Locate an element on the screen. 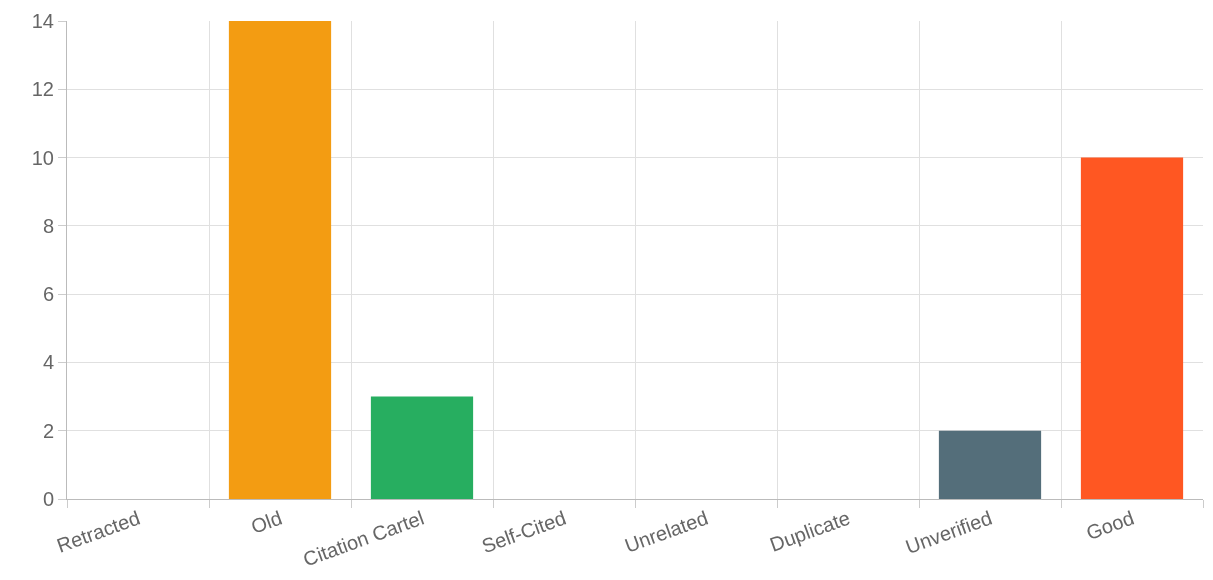 The image size is (1213, 580). y-tick-label: 2 is located at coordinates (48, 430).